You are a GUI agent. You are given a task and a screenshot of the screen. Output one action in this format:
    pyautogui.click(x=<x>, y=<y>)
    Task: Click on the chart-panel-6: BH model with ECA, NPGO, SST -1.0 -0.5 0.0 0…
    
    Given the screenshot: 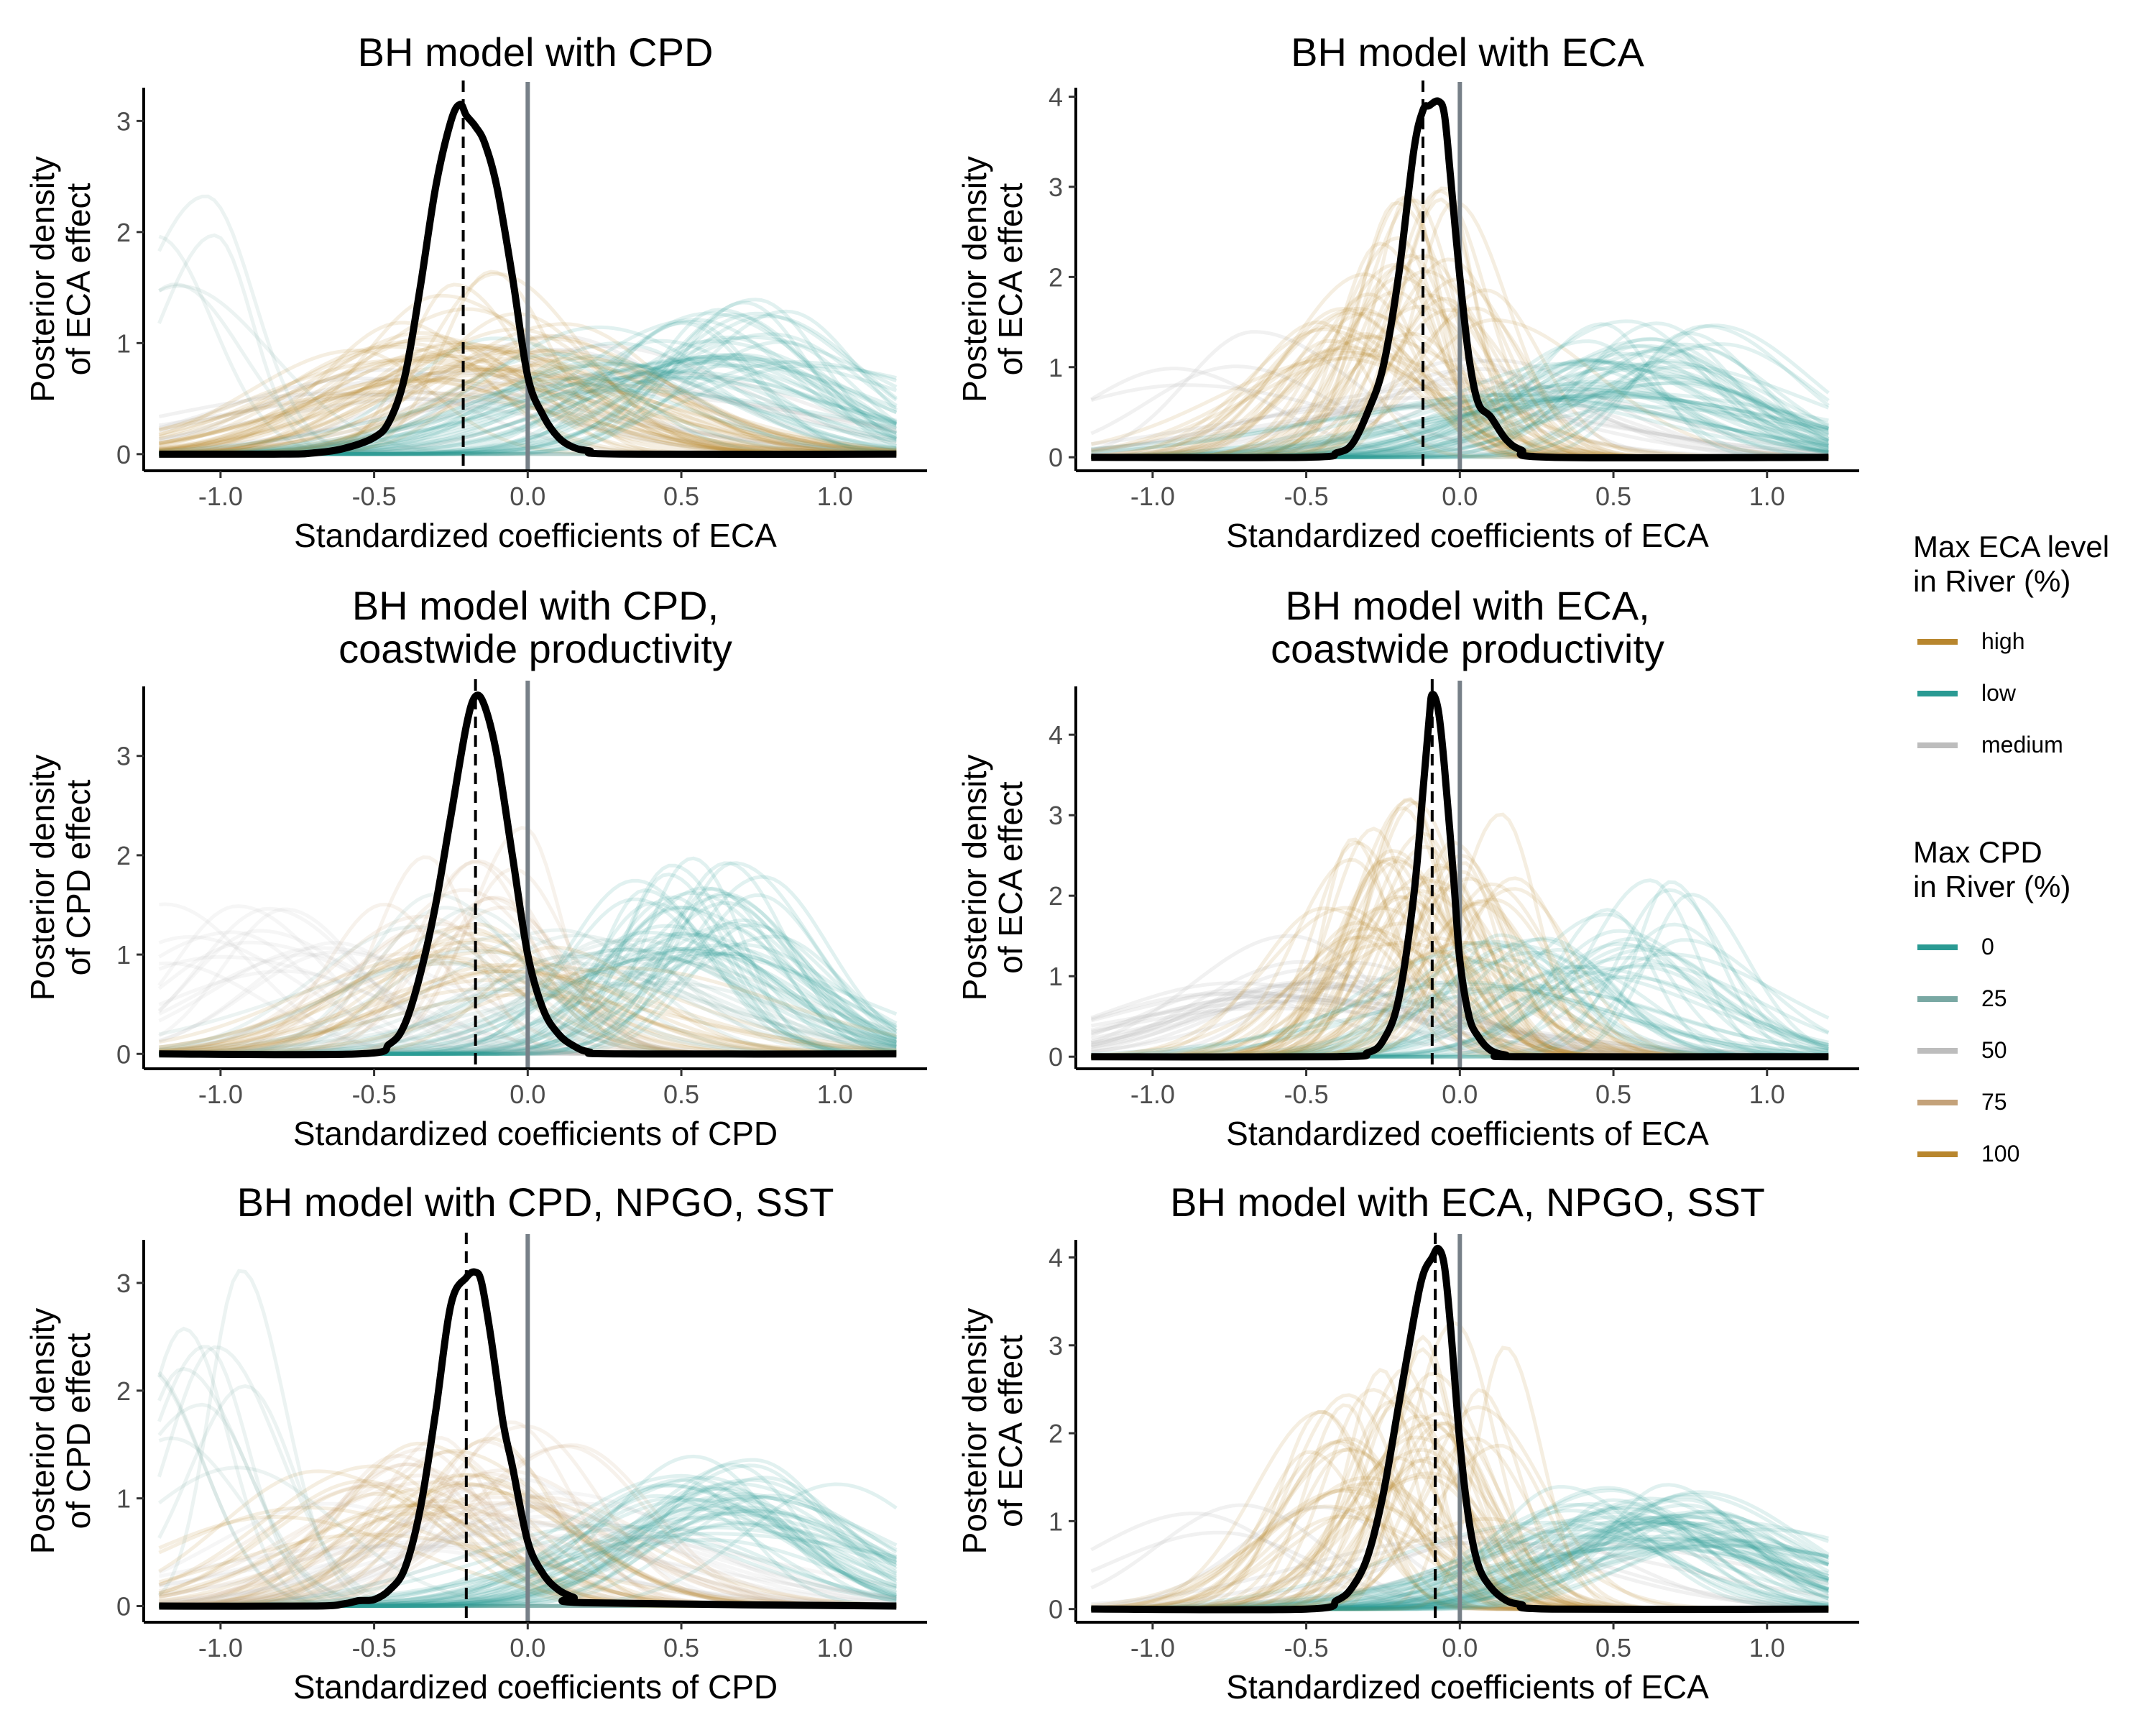 What is the action you would take?
    pyautogui.click(x=1407, y=1442)
    